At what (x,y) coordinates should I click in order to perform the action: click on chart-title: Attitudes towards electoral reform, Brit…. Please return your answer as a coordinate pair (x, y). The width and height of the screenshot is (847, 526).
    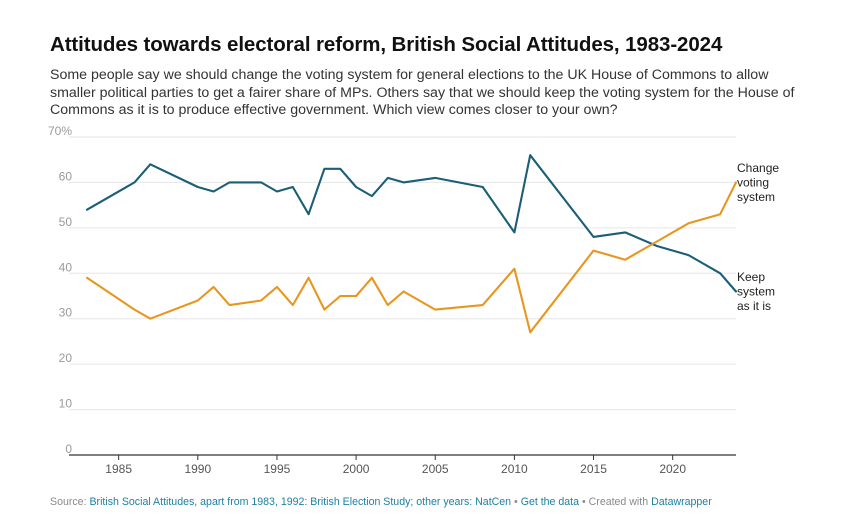
    Looking at the image, I should click on (386, 44).